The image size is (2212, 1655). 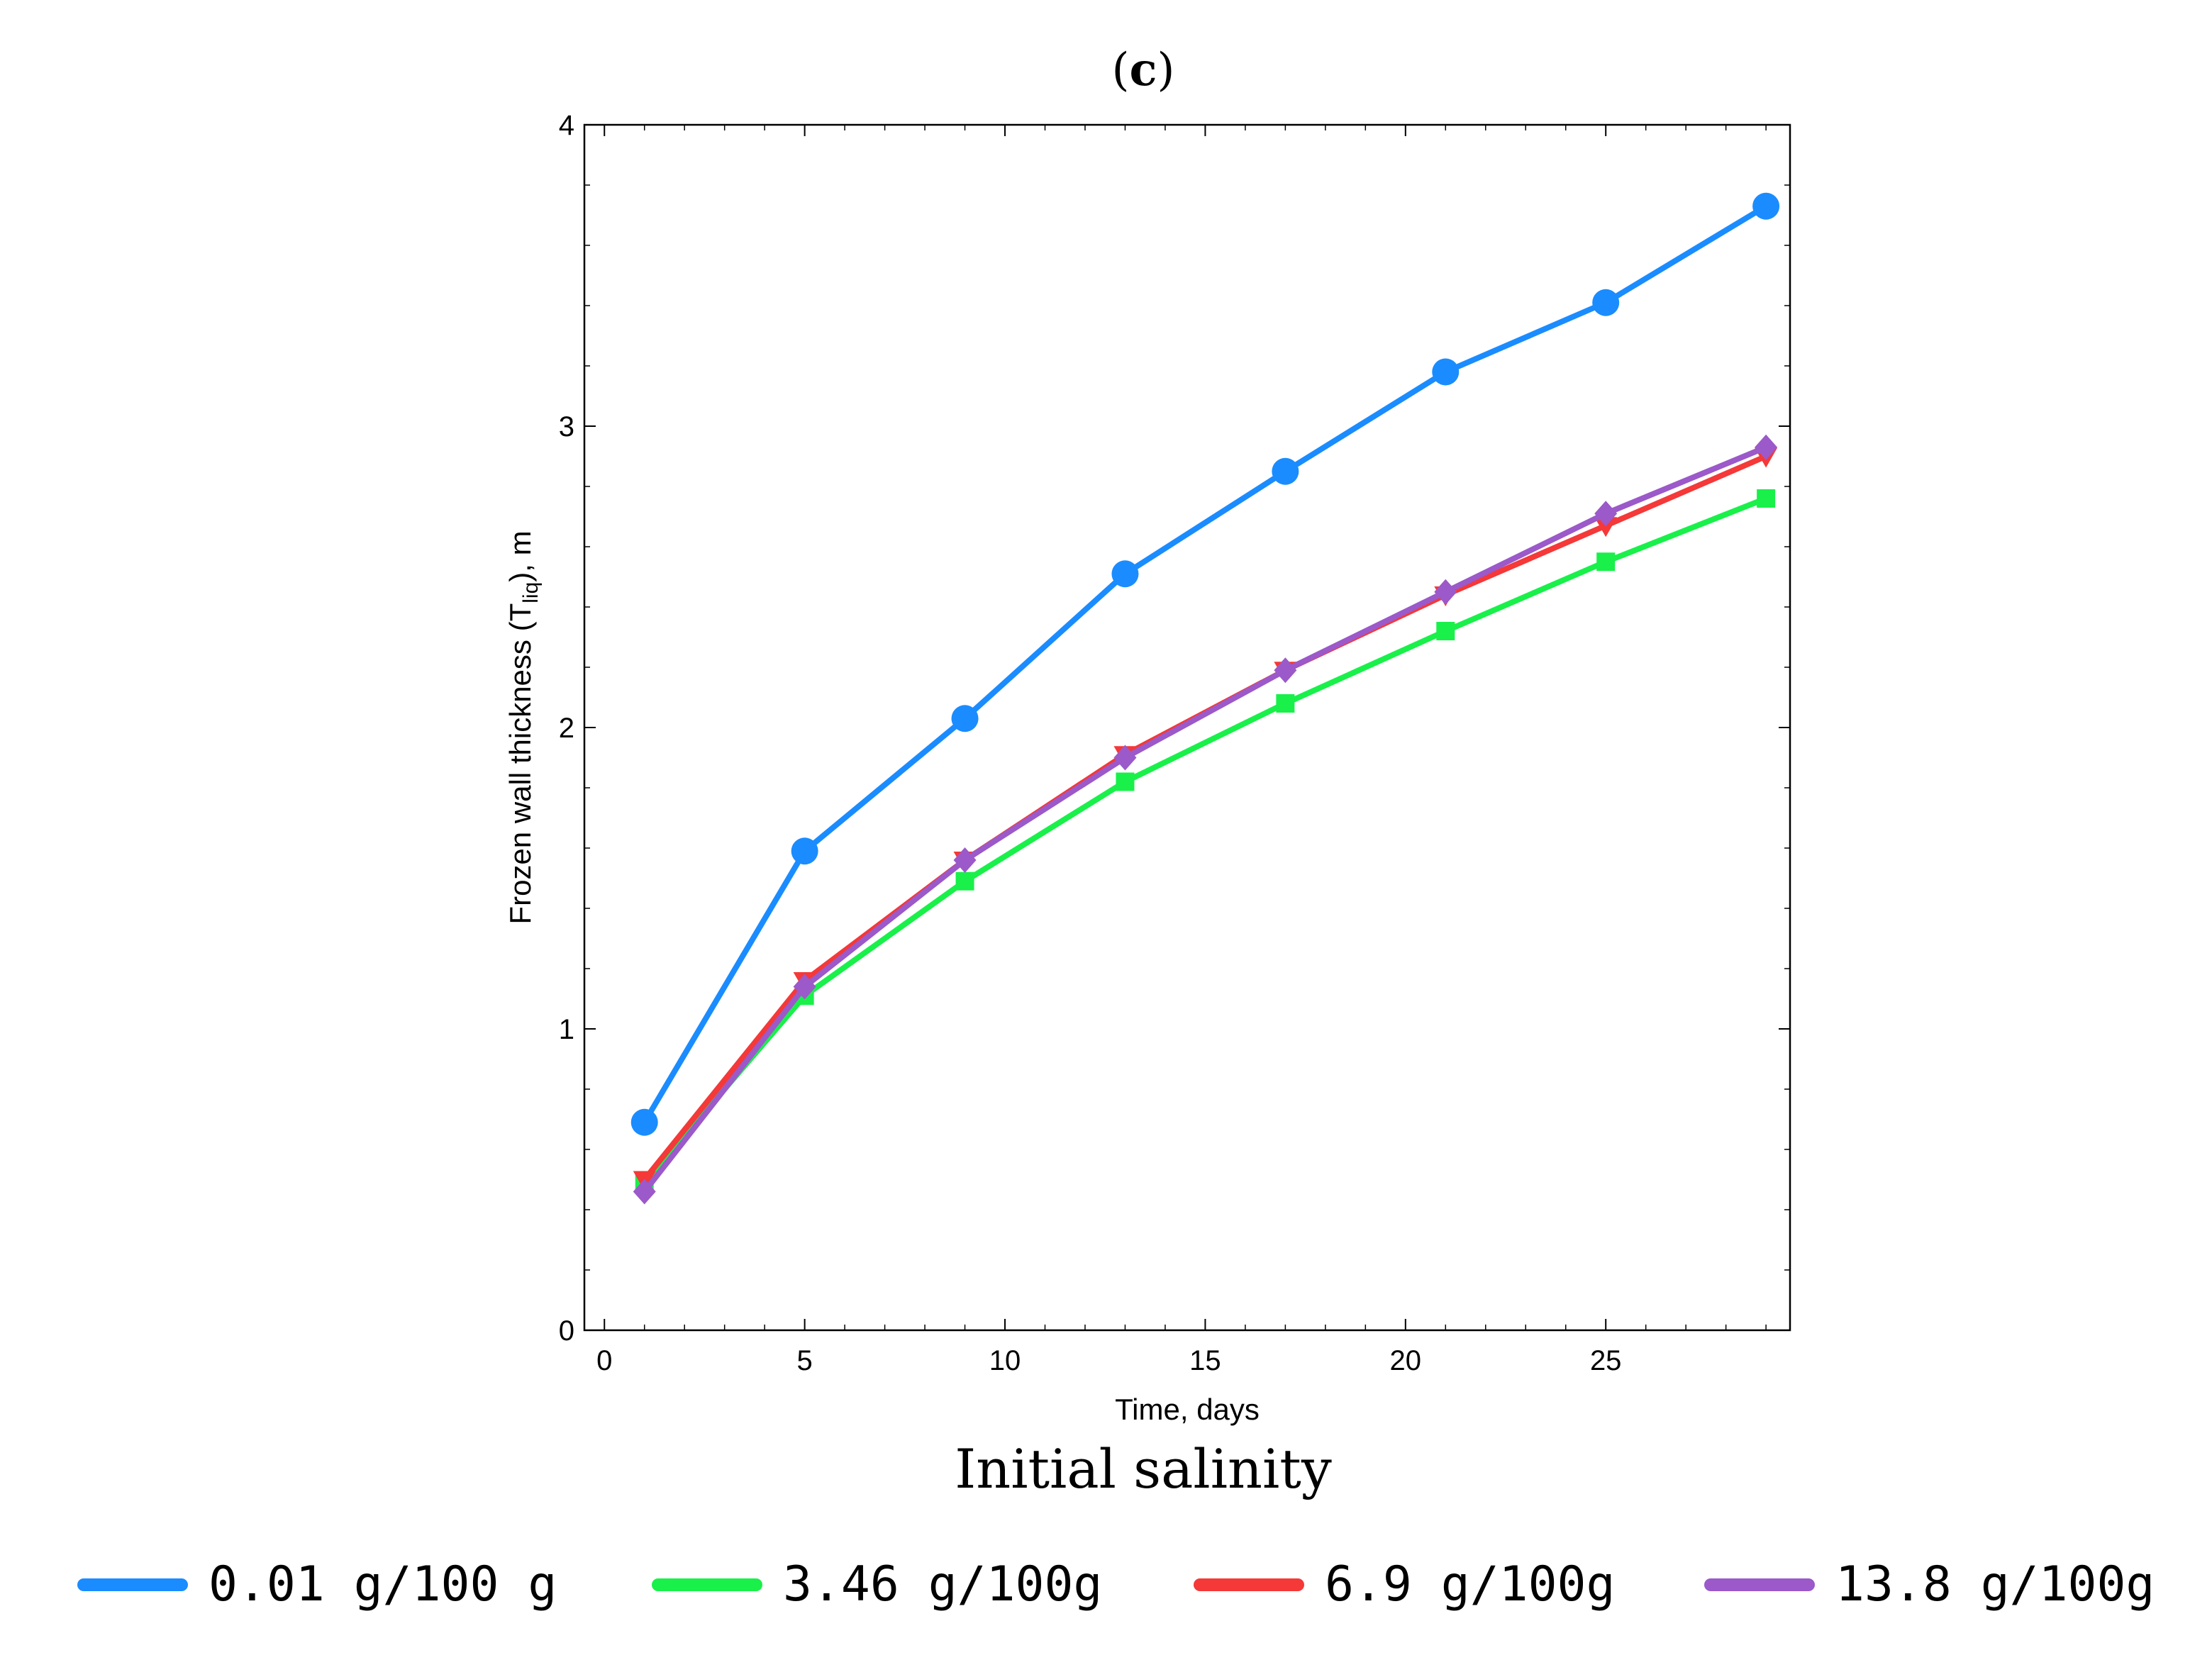 I want to click on x-tick-label: 25, so click(x=1606, y=1360).